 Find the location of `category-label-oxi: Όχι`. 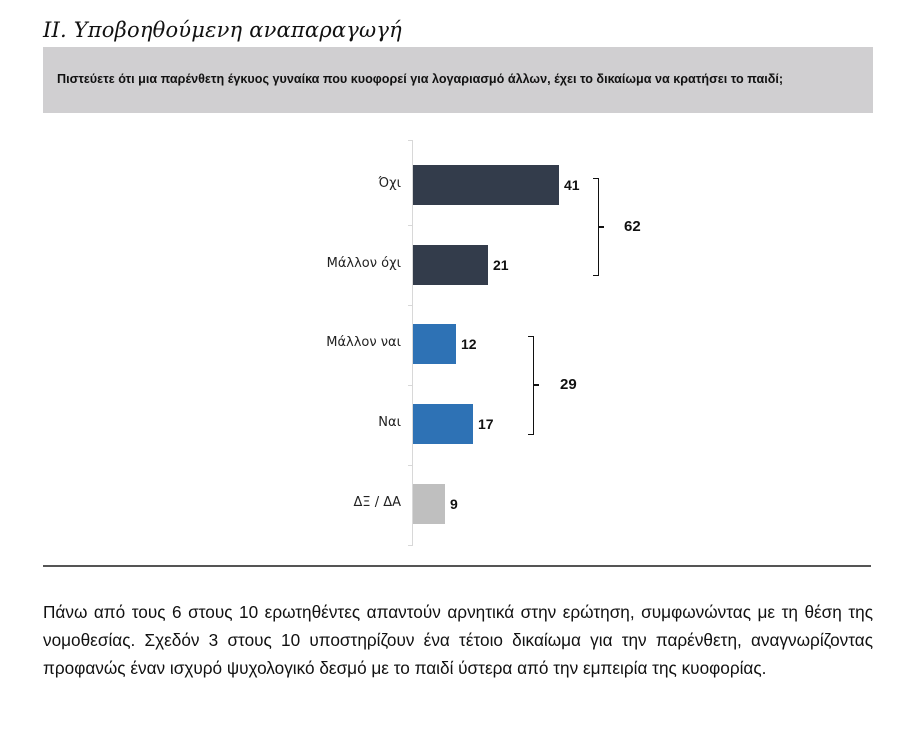

category-label-oxi: Όχι is located at coordinates (389, 183).